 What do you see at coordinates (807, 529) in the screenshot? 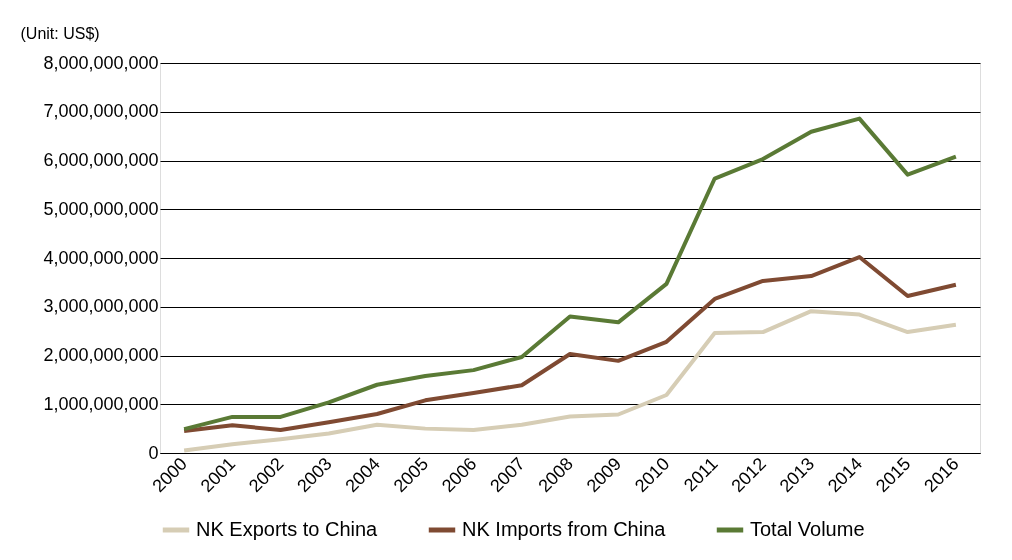
I see `legend-label: Total Volume` at bounding box center [807, 529].